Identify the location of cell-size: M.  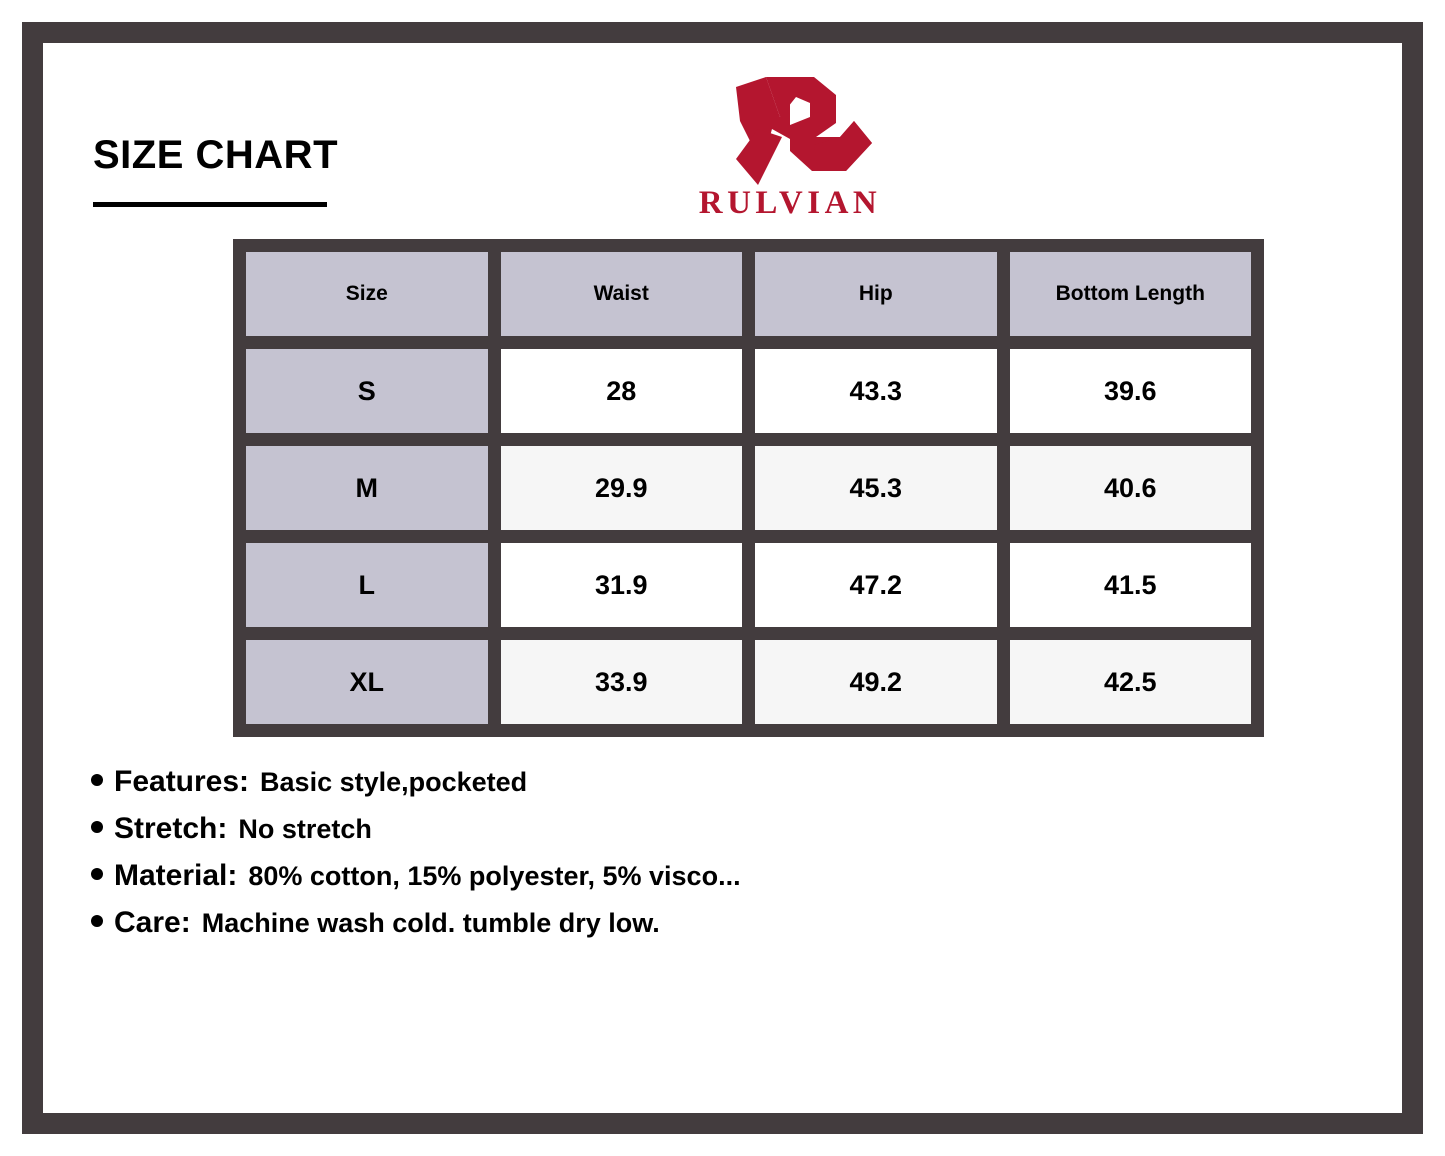
(367, 488).